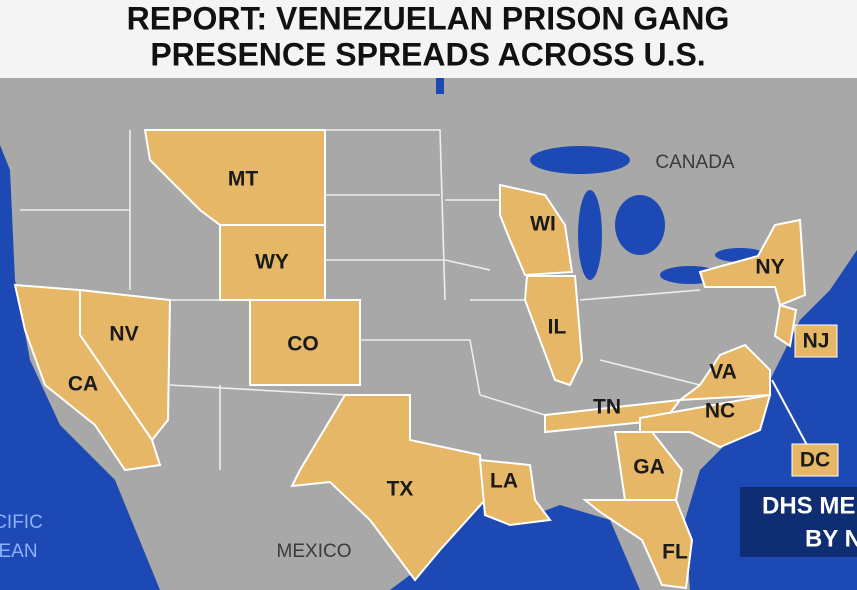  I want to click on state-label: LA, so click(504, 481).